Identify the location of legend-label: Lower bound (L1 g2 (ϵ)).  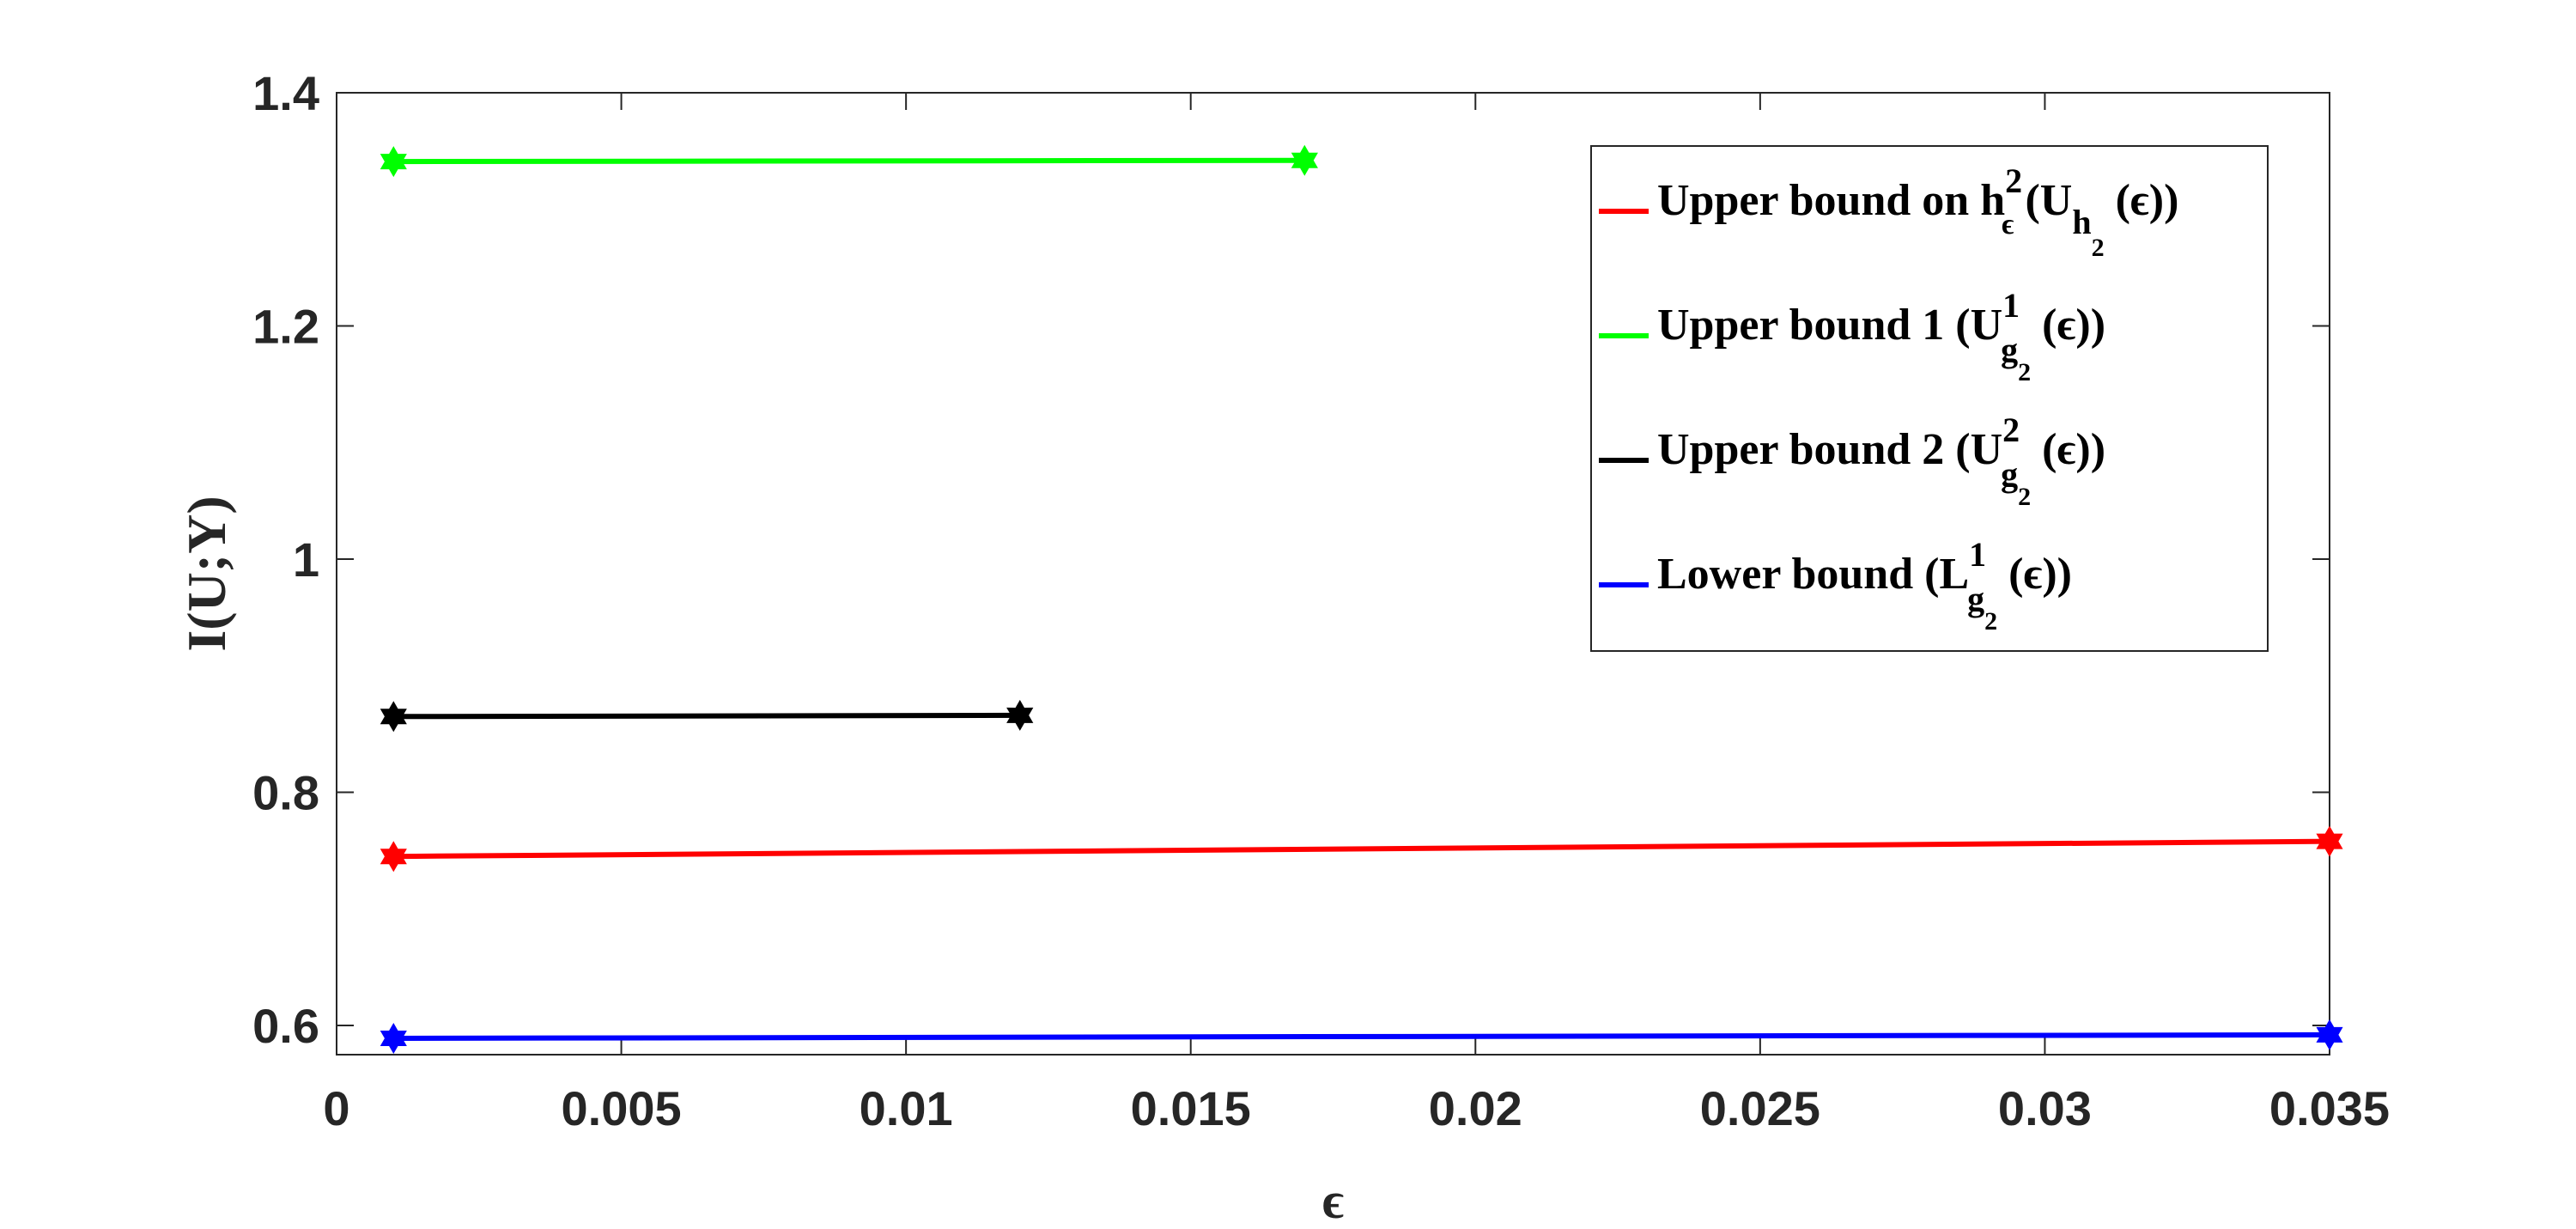
(1865, 585).